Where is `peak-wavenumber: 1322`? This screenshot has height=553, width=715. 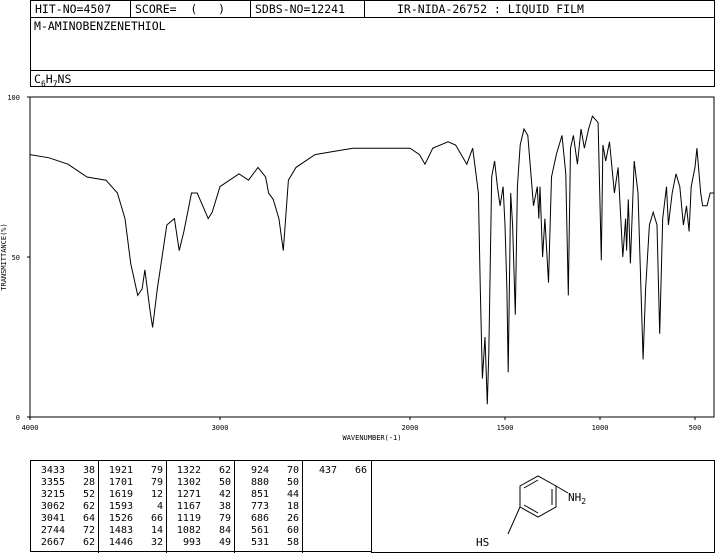
peak-wavenumber: 1322 is located at coordinates (188, 470).